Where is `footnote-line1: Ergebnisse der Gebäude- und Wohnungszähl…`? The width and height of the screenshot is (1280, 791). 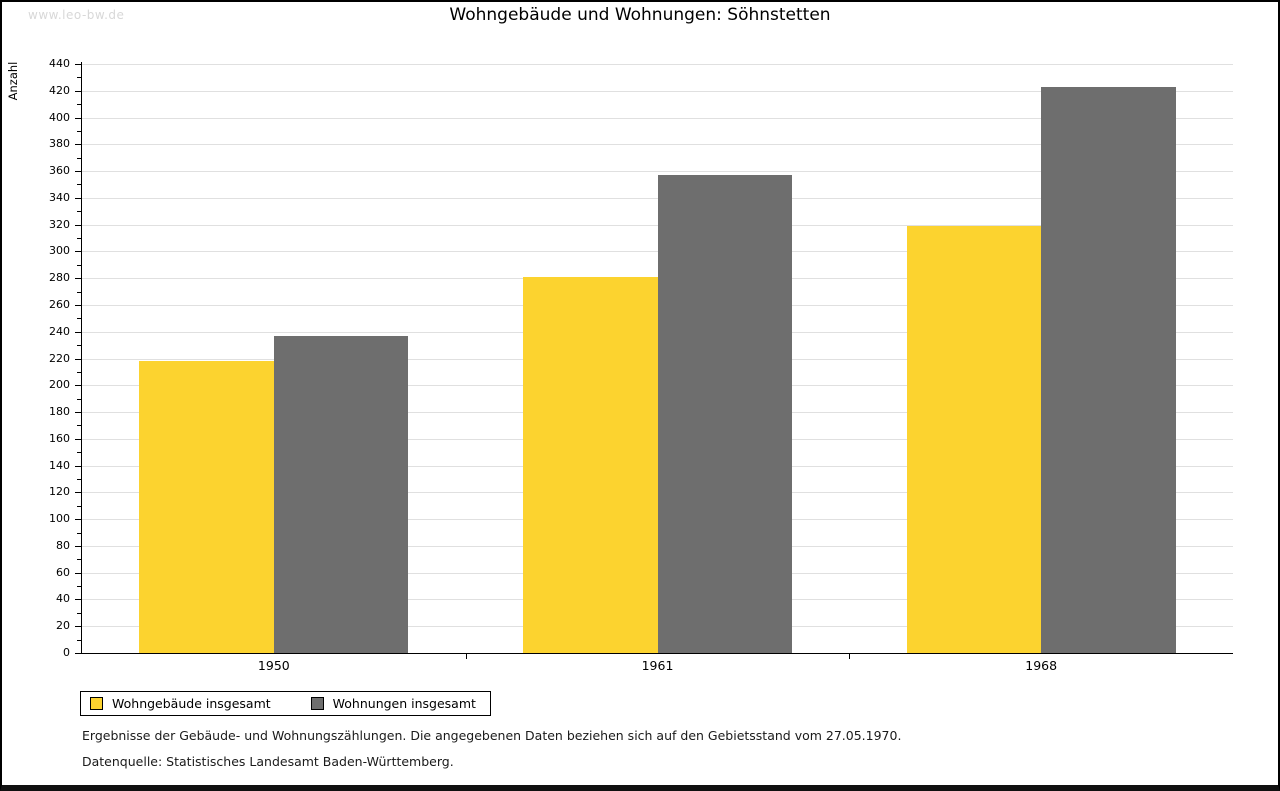
footnote-line1: Ergebnisse der Gebäude- und Wohnungszähl… is located at coordinates (492, 735).